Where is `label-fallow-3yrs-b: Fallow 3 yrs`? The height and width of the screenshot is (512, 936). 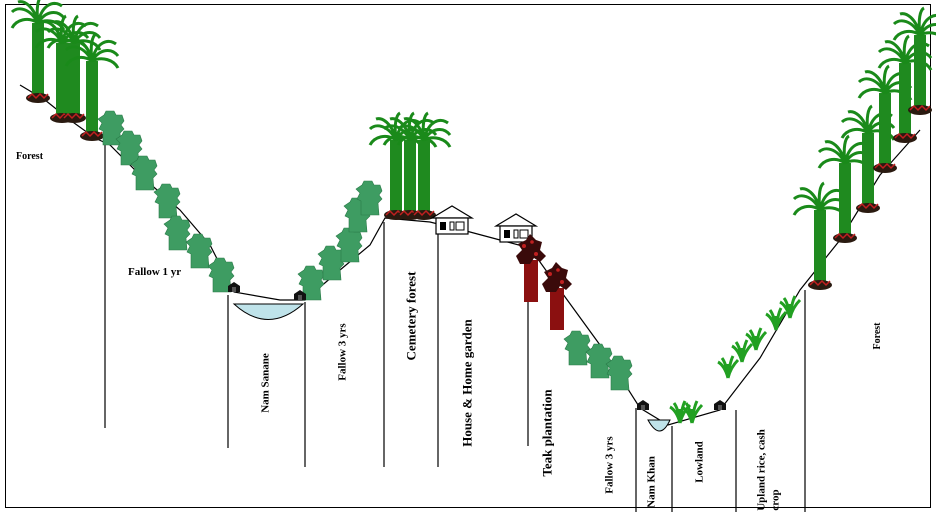 label-fallow-3yrs-b: Fallow 3 yrs is located at coordinates (609, 465).